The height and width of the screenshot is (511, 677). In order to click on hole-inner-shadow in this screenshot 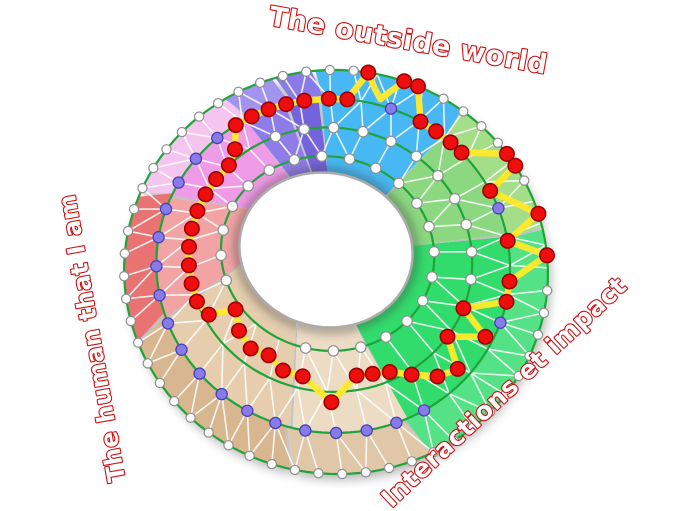, I will do `click(326, 250)`.